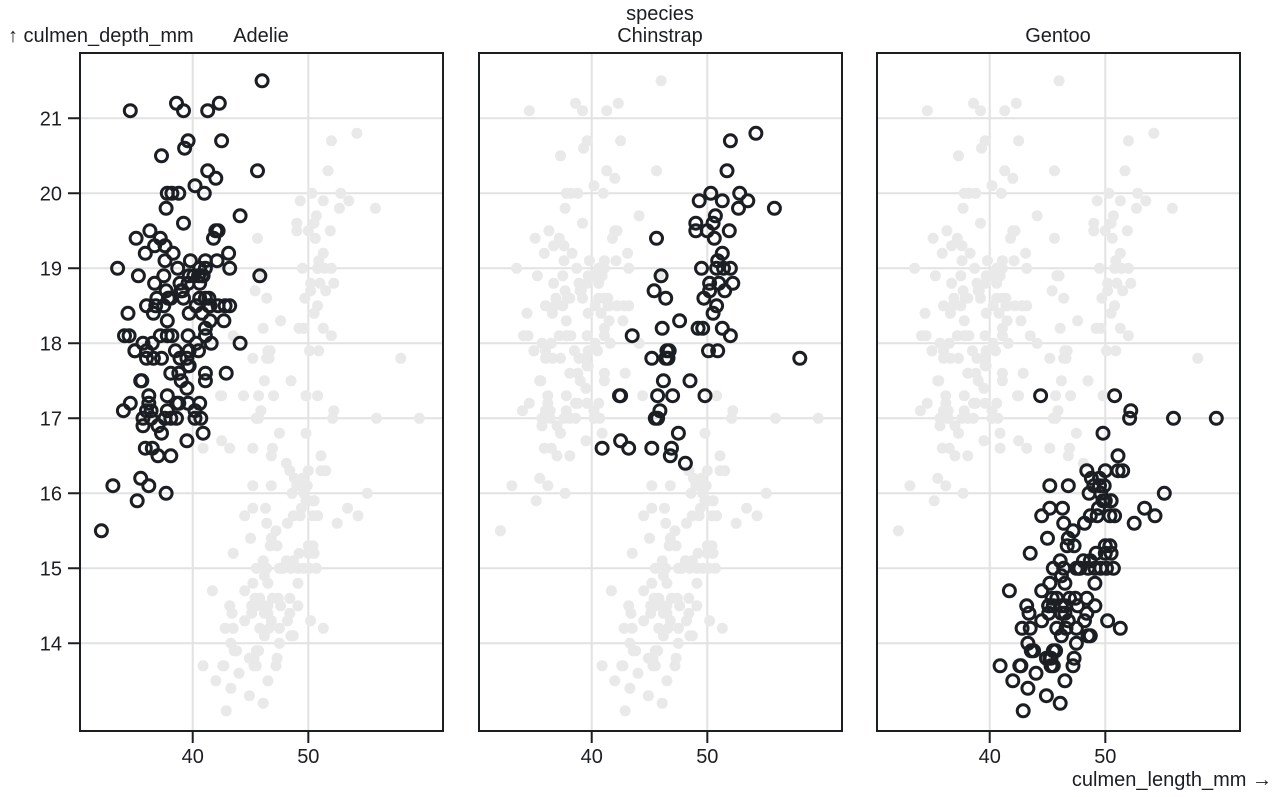  I want to click on y-tick-label: 21, so click(51, 119).